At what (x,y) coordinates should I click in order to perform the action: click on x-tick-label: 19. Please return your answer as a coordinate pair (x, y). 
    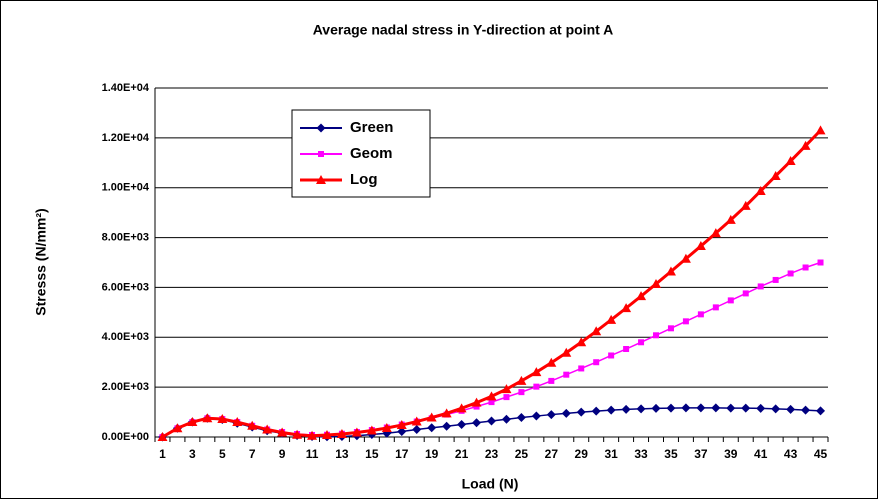
    Looking at the image, I should click on (432, 454).